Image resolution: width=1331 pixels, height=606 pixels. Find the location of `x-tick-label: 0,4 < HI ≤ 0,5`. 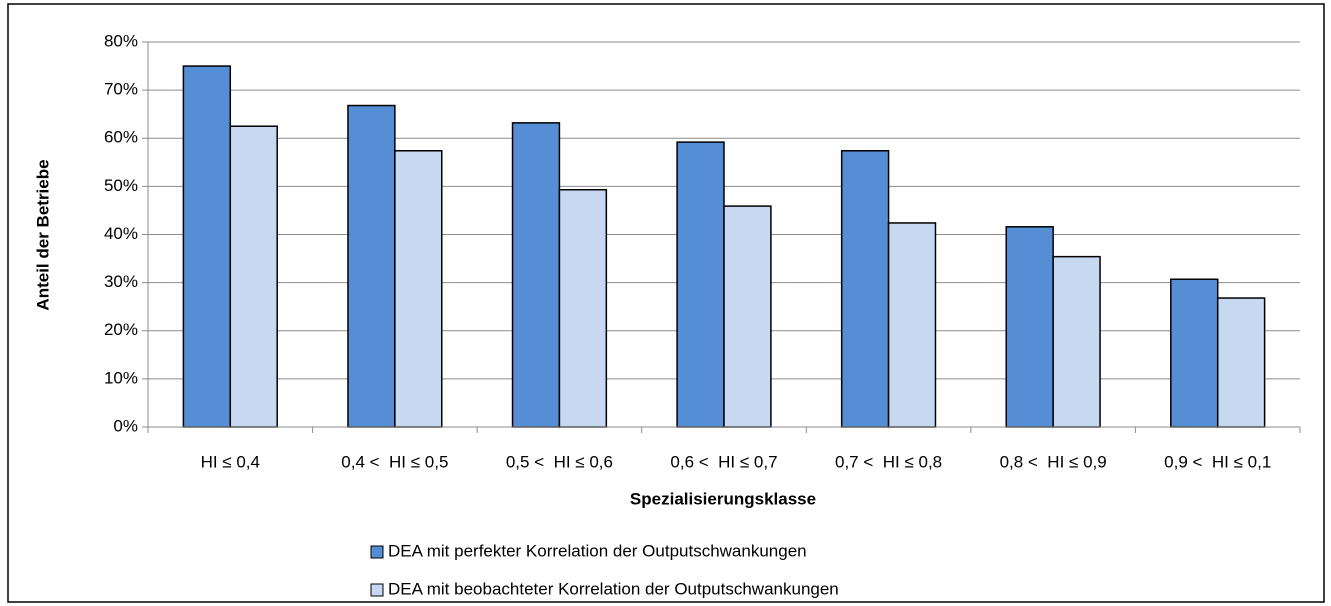

x-tick-label: 0,4 < HI ≤ 0,5 is located at coordinates (394, 461).